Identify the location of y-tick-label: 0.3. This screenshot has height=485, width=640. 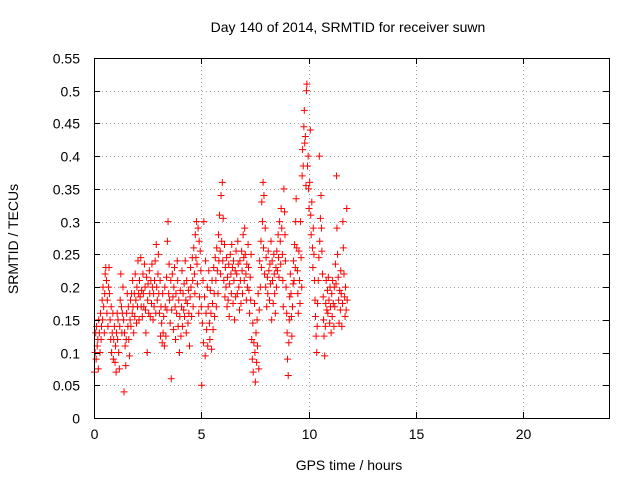
(71, 223).